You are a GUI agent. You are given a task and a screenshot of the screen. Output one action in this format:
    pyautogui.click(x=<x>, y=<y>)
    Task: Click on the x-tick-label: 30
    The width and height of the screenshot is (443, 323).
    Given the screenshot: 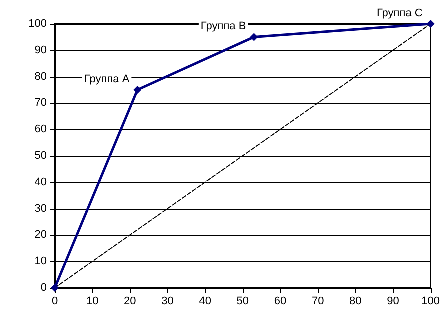 What is the action you would take?
    pyautogui.click(x=168, y=302)
    